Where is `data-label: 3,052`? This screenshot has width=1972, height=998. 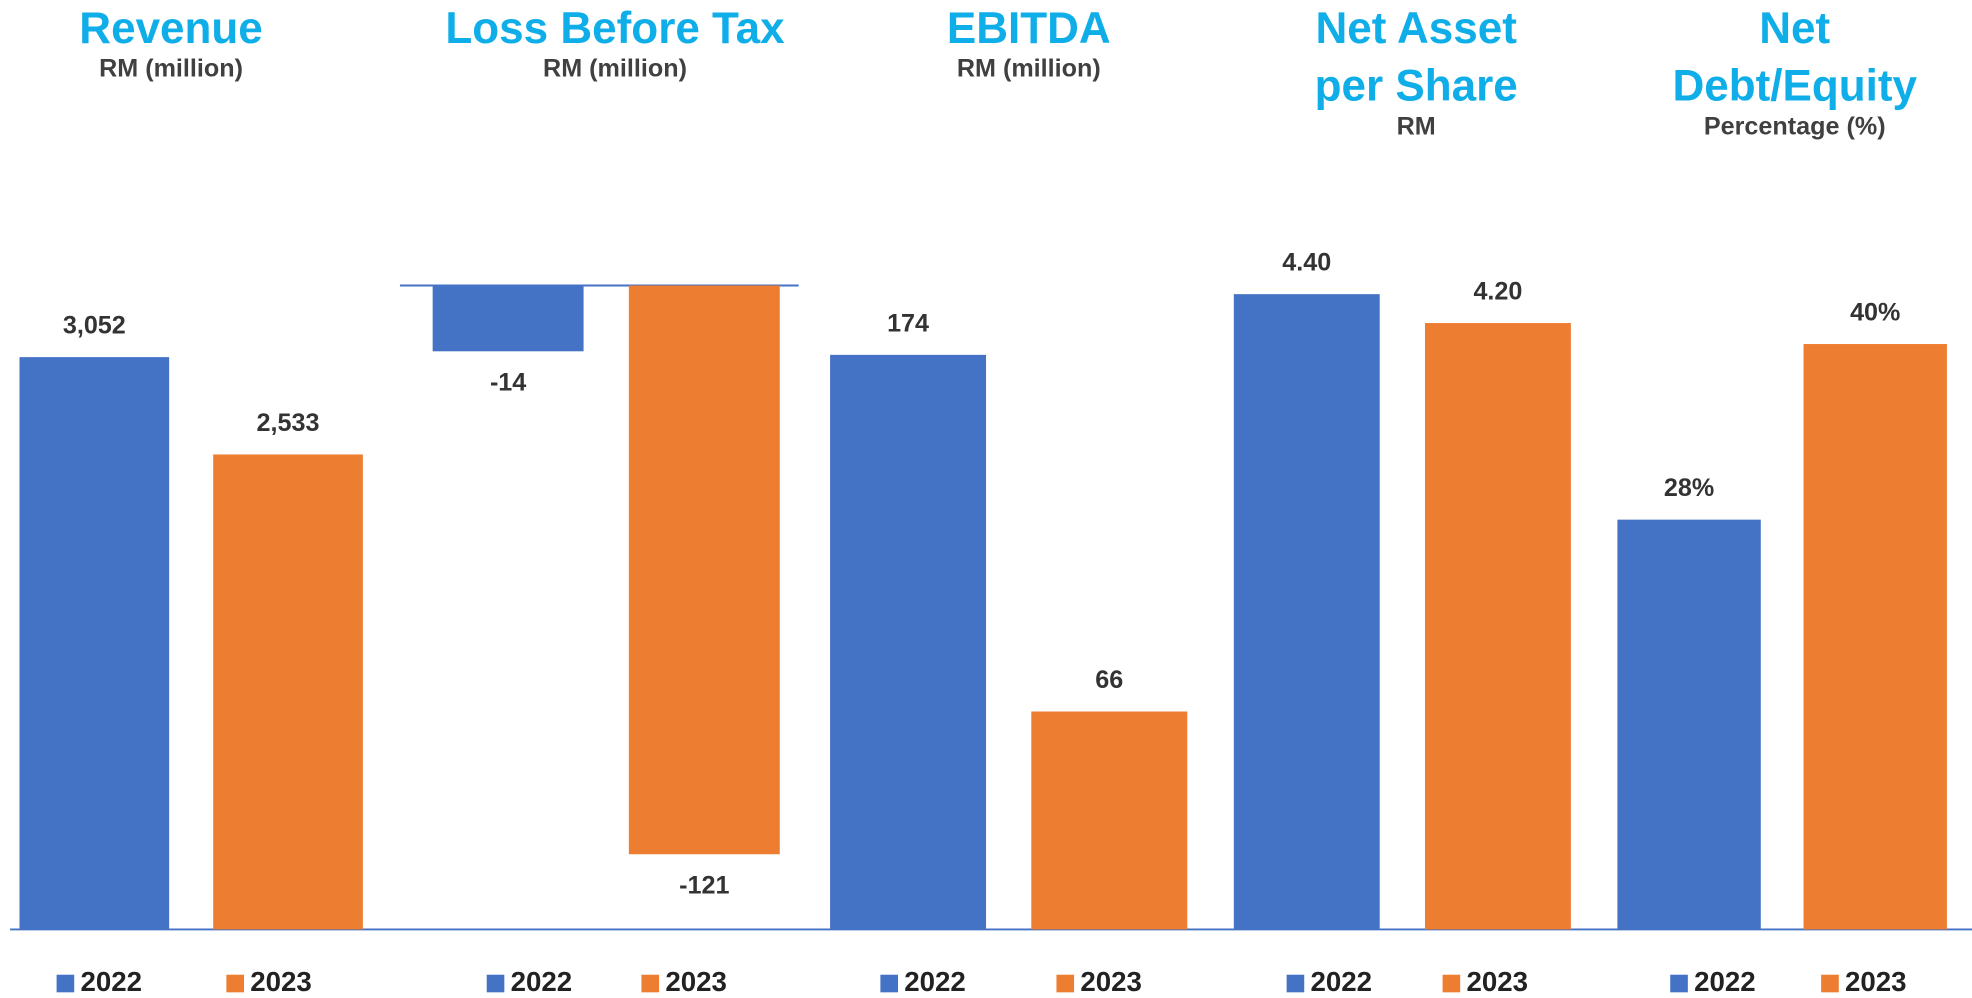
data-label: 3,052 is located at coordinates (94, 326).